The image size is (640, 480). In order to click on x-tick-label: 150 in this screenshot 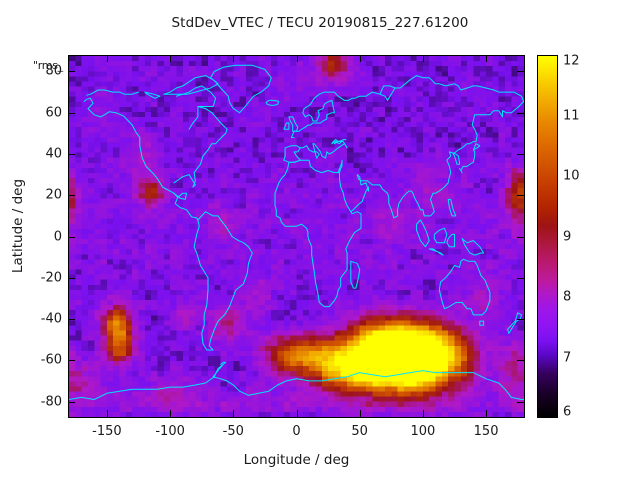, I will do `click(486, 431)`.